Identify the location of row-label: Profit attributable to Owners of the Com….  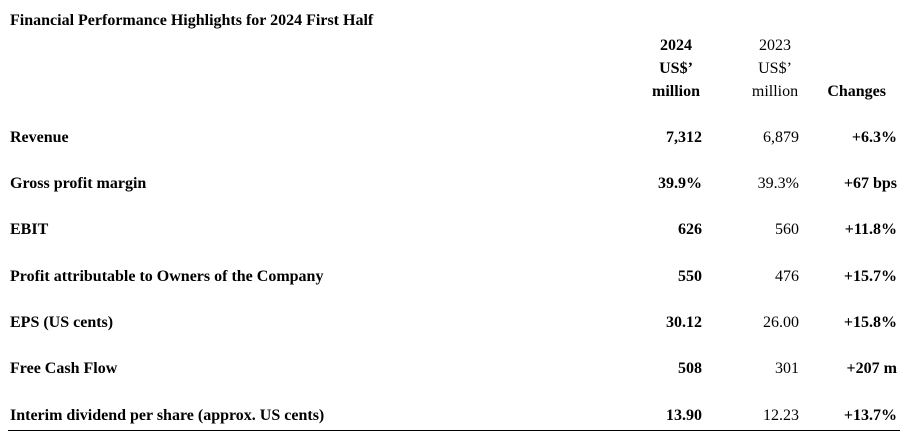
(167, 276).